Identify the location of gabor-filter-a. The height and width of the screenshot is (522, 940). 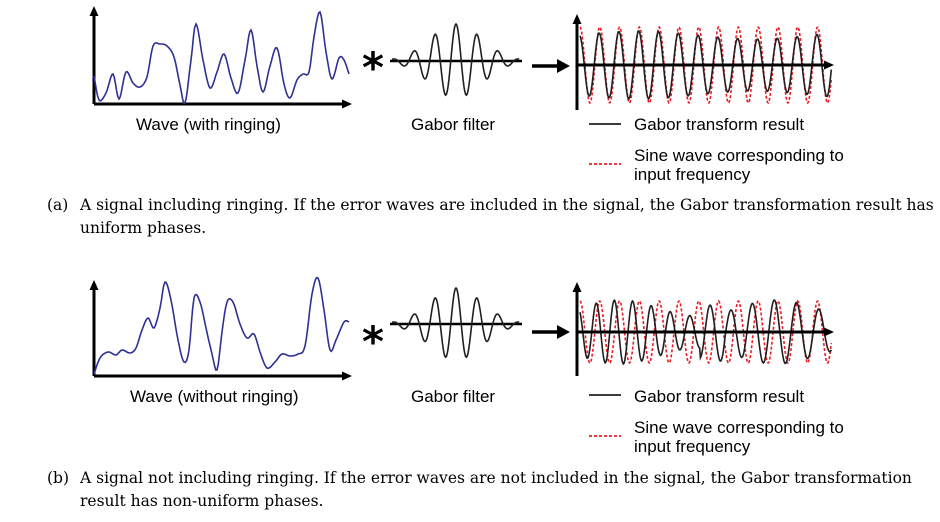
(456, 59).